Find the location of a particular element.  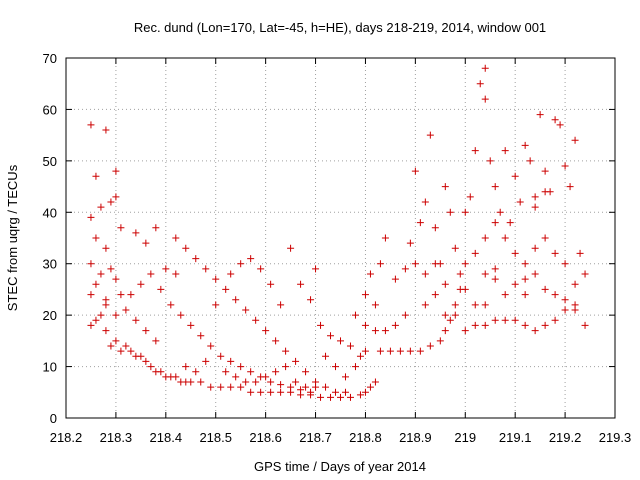

x-tick-label: 219.3 is located at coordinates (615, 437).